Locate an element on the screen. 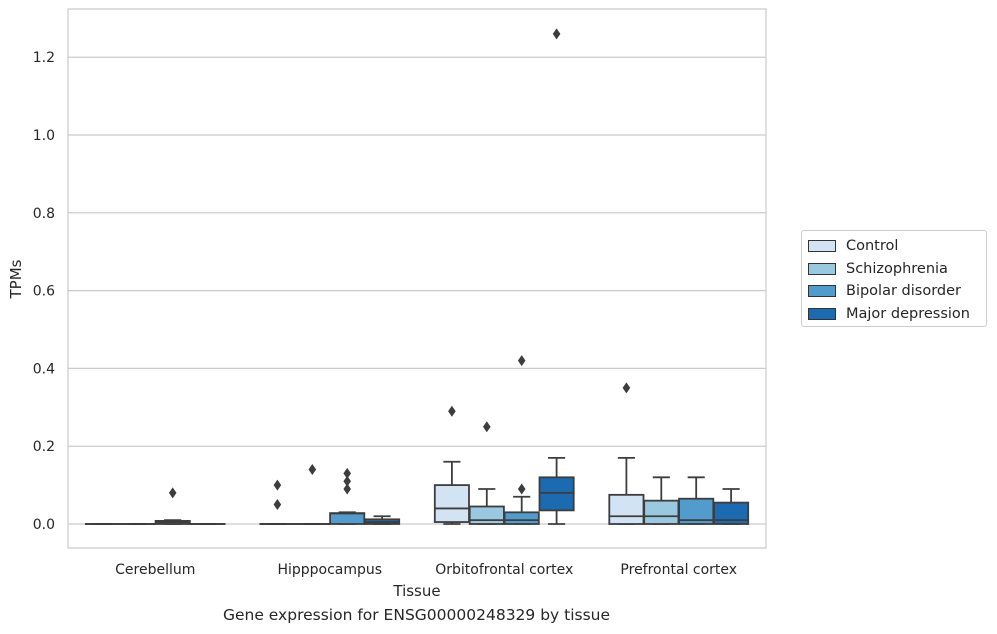 The height and width of the screenshot is (634, 997). legend-label: Bipolar disorder is located at coordinates (903, 291).